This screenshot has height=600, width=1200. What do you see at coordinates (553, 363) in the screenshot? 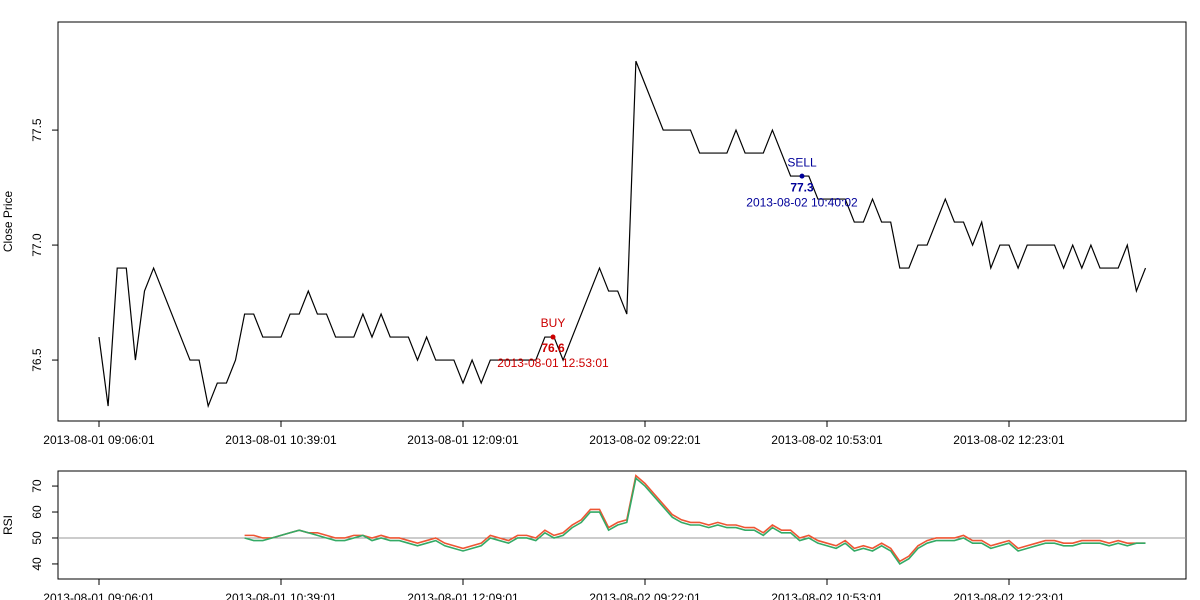
I see `trade-time: 2013-08-01 12:53:01` at bounding box center [553, 363].